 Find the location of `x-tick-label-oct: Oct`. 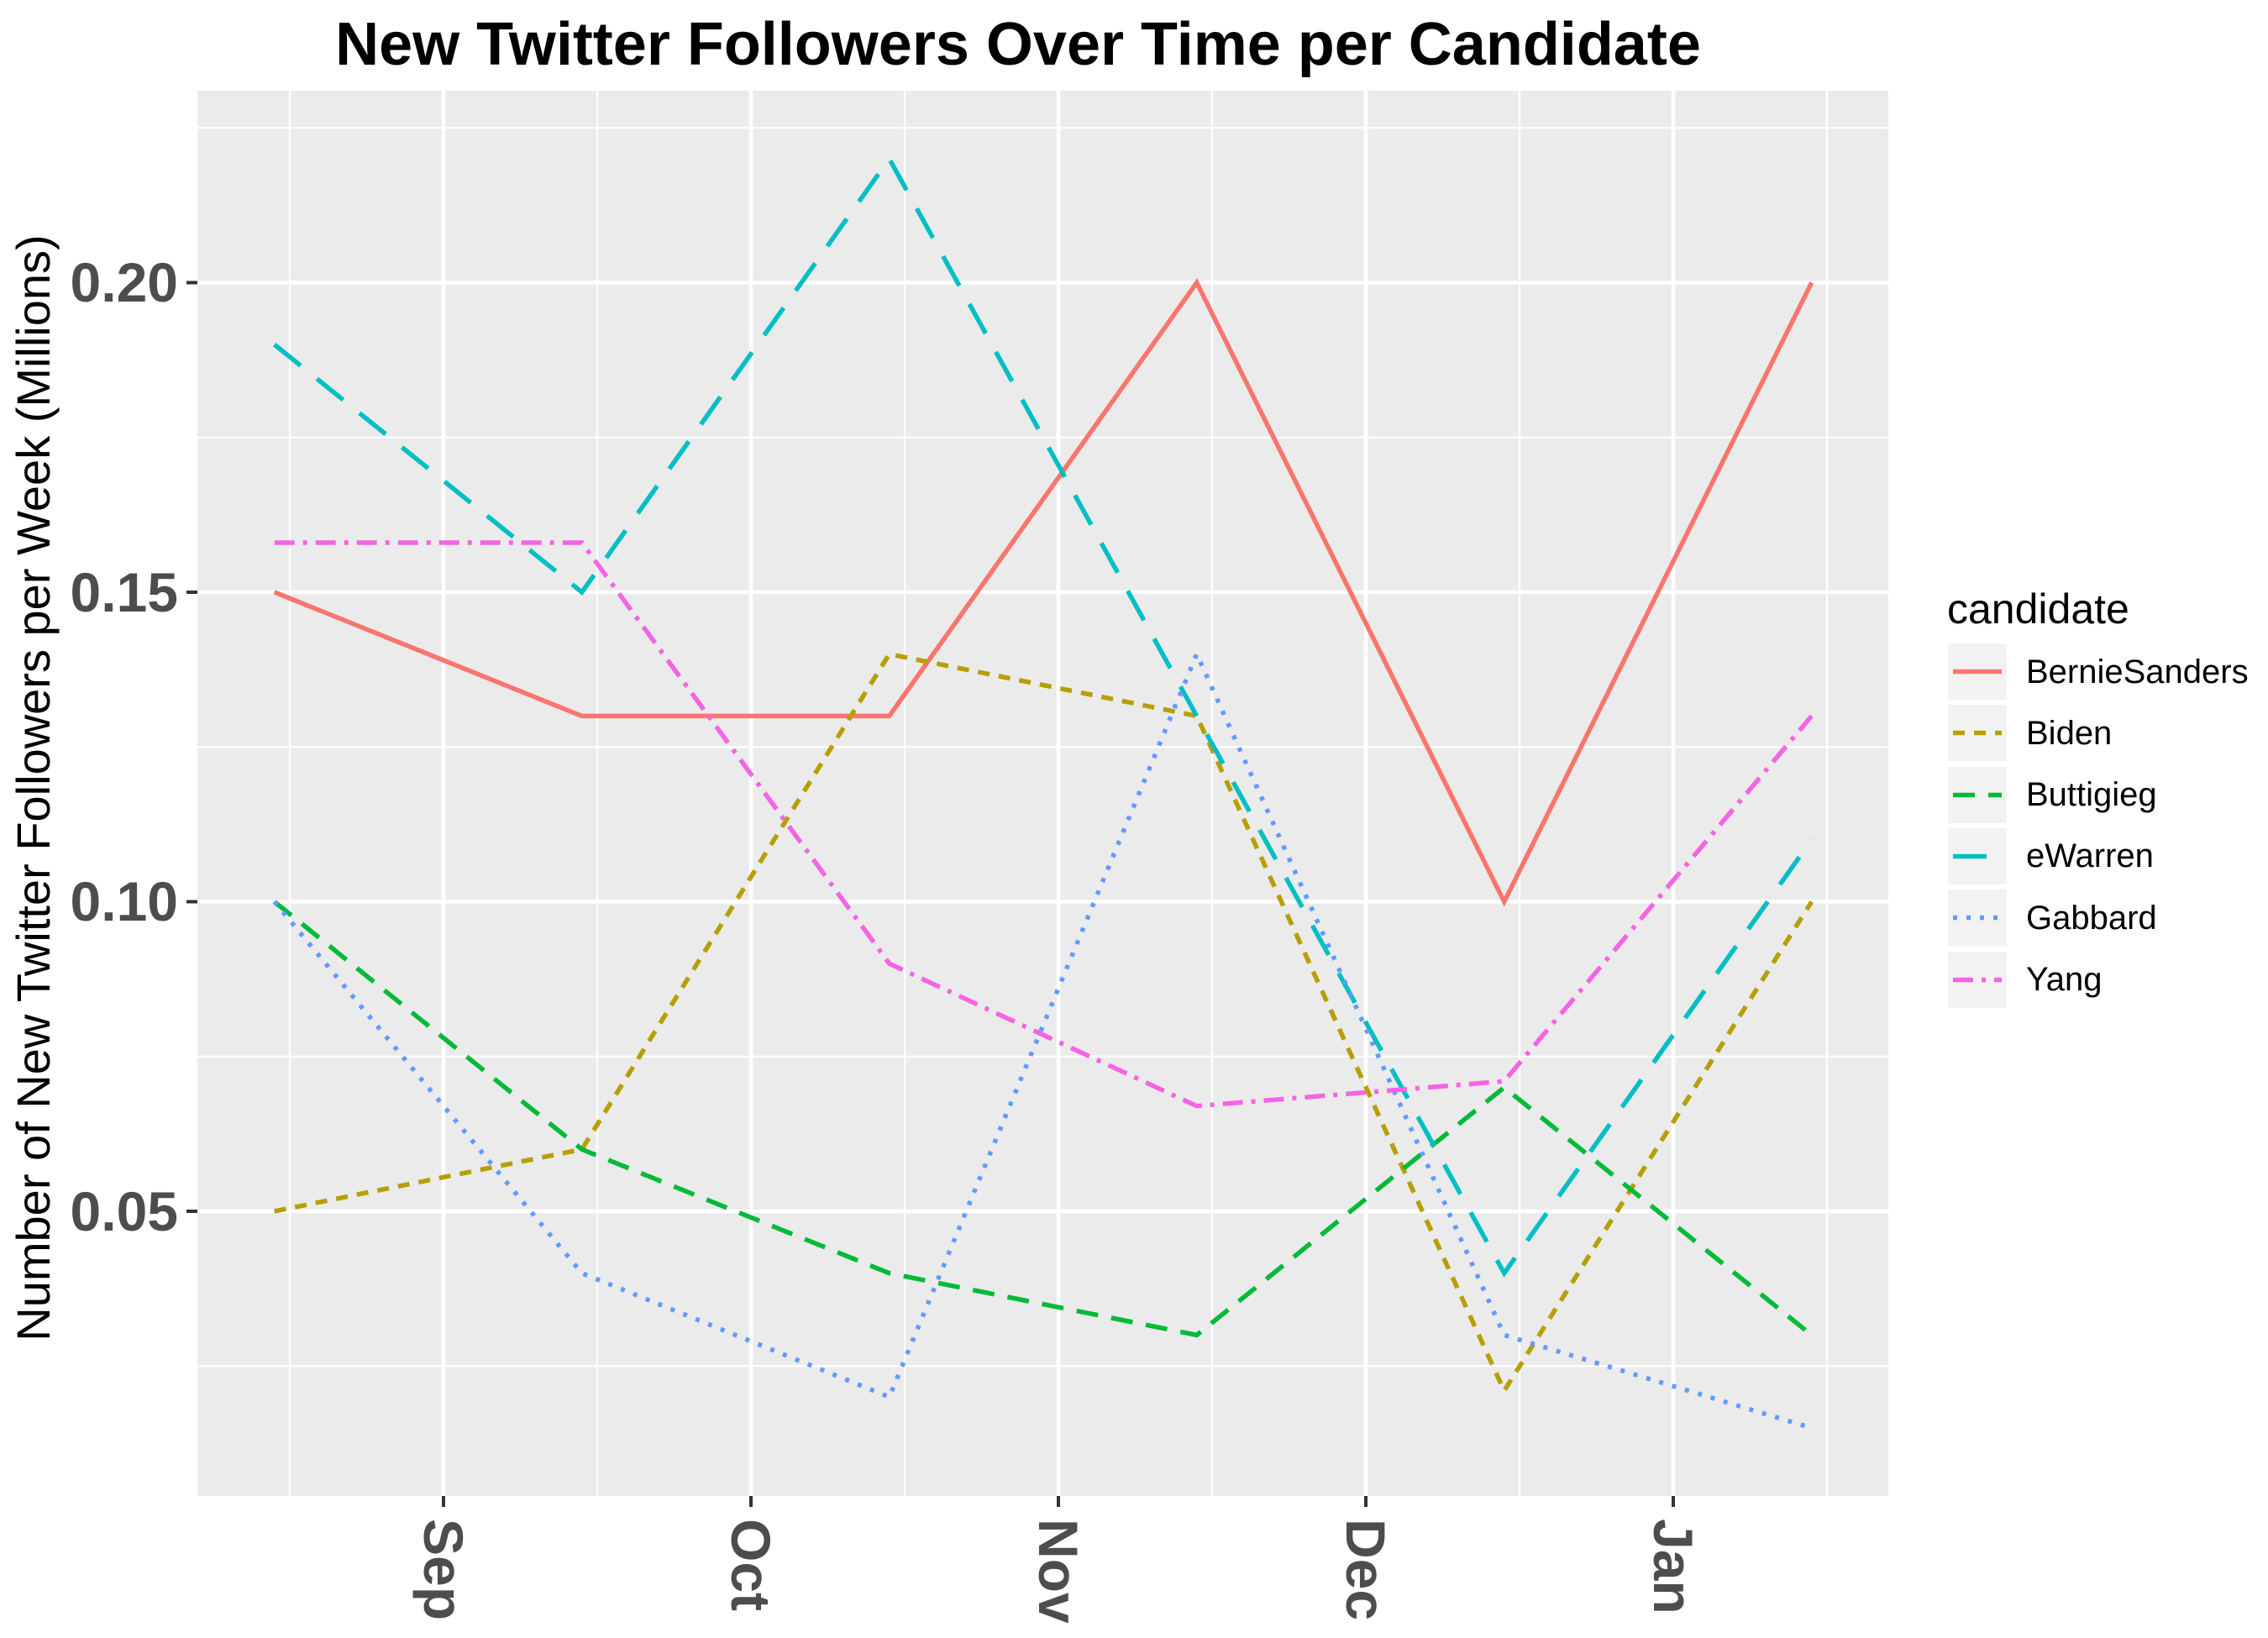

x-tick-label-oct: Oct is located at coordinates (751, 1565).